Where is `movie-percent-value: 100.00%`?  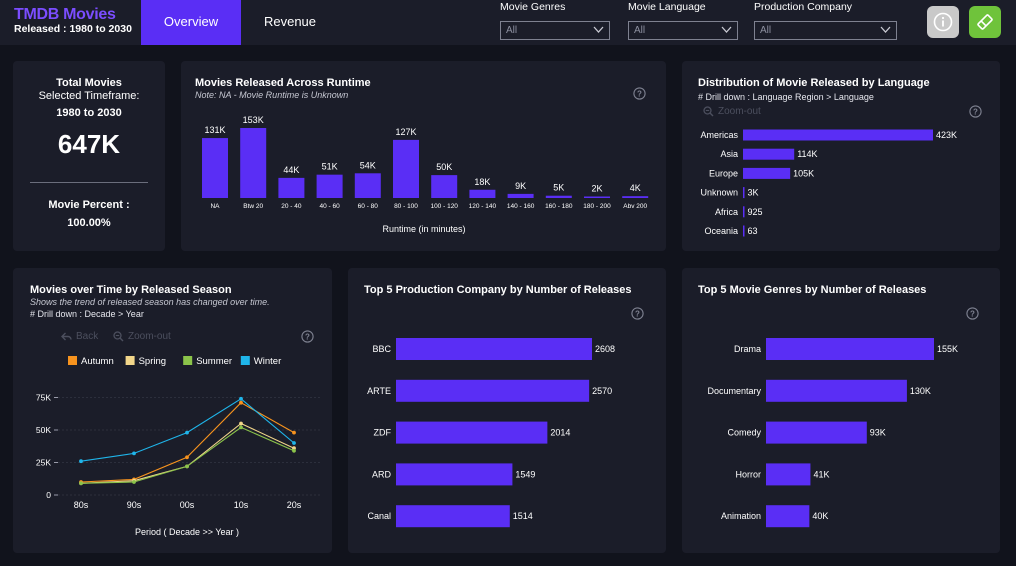 movie-percent-value: 100.00% is located at coordinates (89, 223).